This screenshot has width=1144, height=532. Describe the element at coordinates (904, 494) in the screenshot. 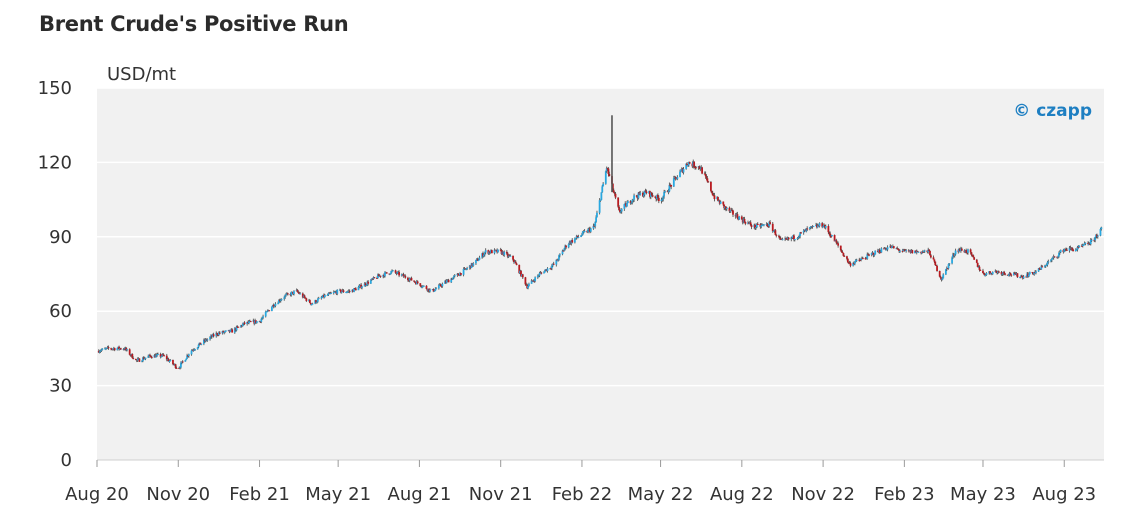

I see `x-tick-label: Feb 23` at that location.